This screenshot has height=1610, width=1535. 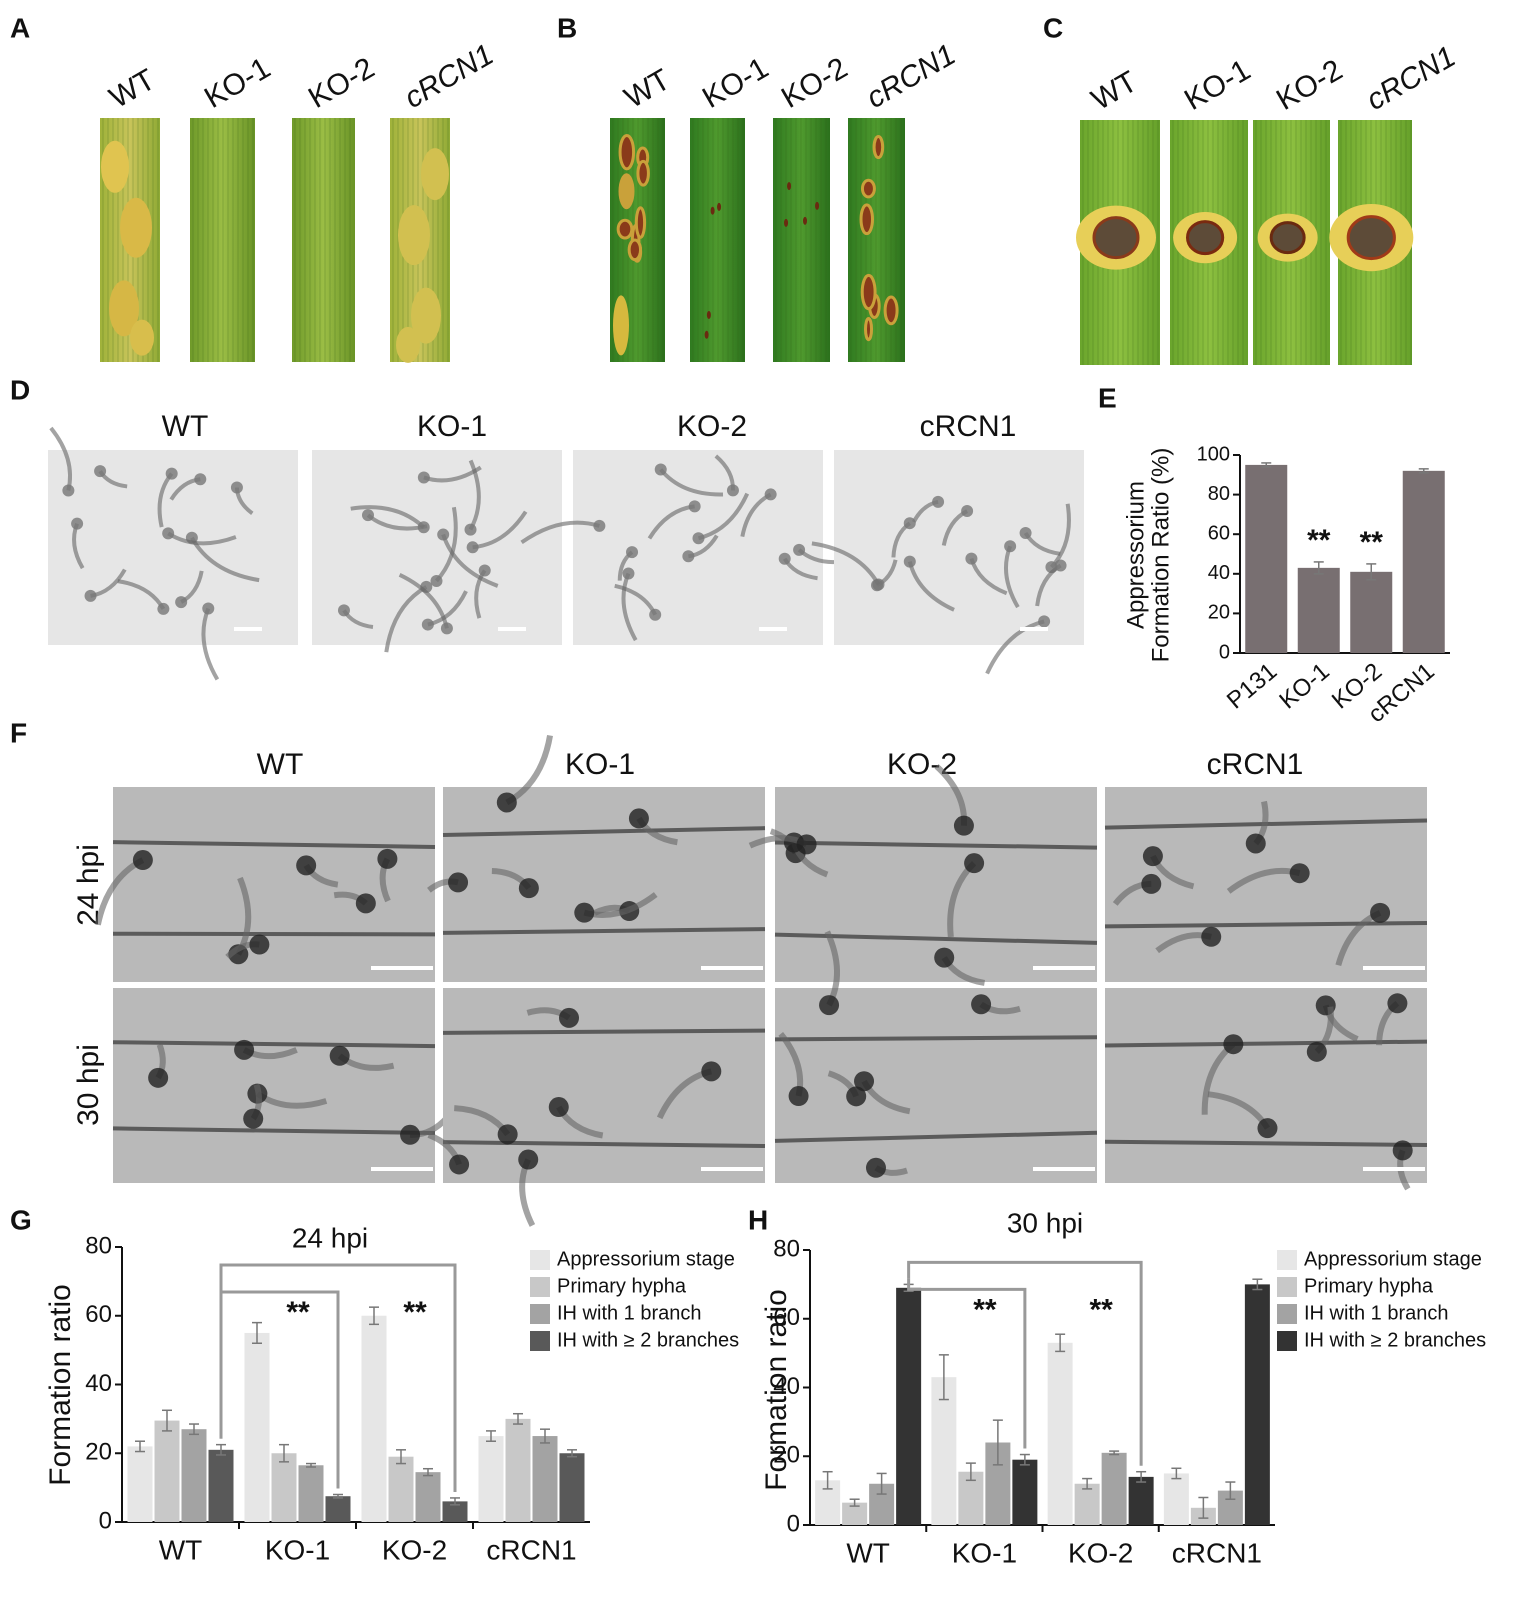 What do you see at coordinates (279, 1389) in the screenshot?
I see `bracket` at bounding box center [279, 1389].